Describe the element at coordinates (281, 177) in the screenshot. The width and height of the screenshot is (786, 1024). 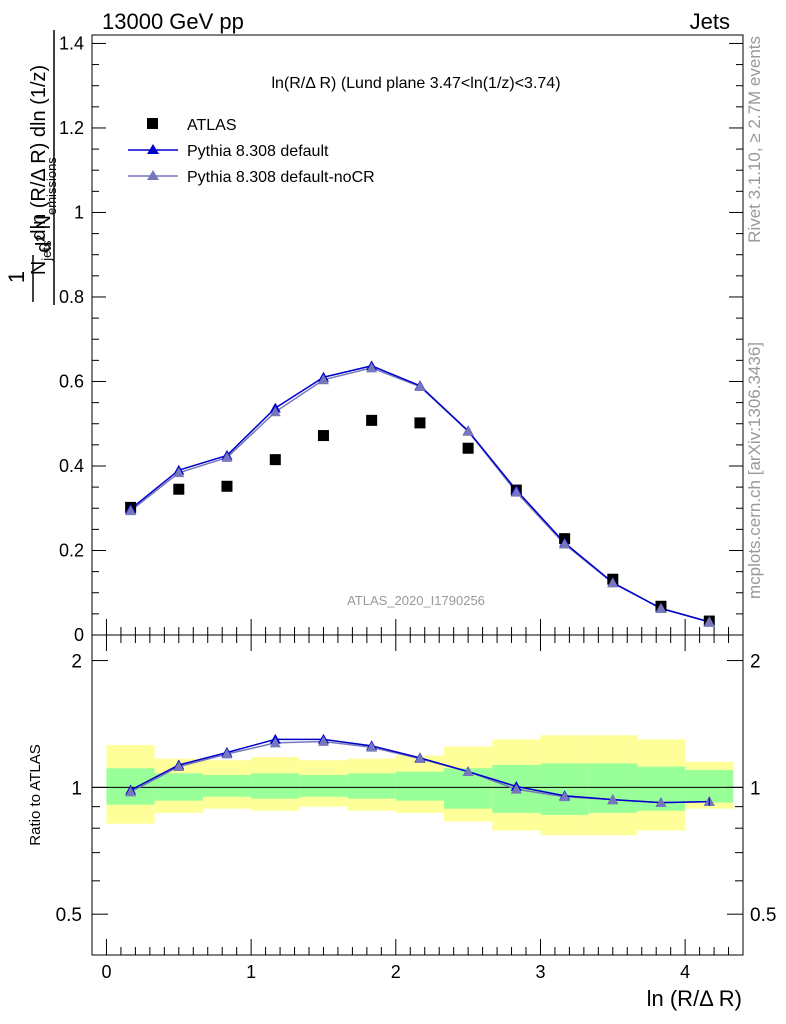
I see `legend-label-nocr: Pythia 8.308 default-noCR` at that location.